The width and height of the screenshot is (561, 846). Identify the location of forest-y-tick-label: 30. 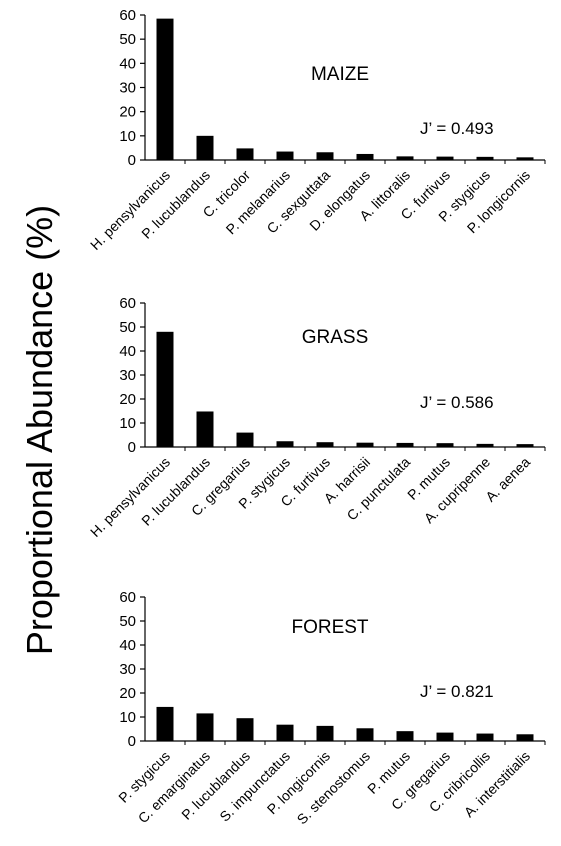
(127, 669).